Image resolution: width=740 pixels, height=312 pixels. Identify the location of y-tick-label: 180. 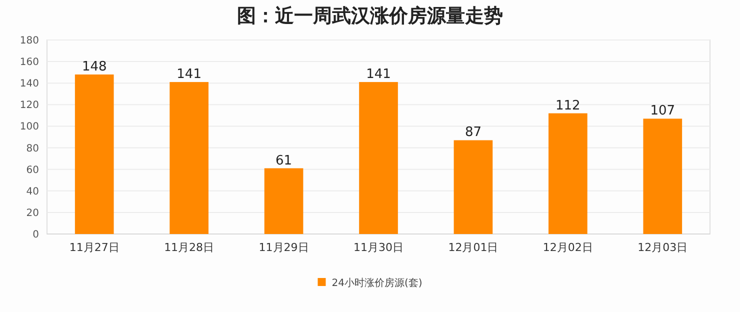
(29, 41).